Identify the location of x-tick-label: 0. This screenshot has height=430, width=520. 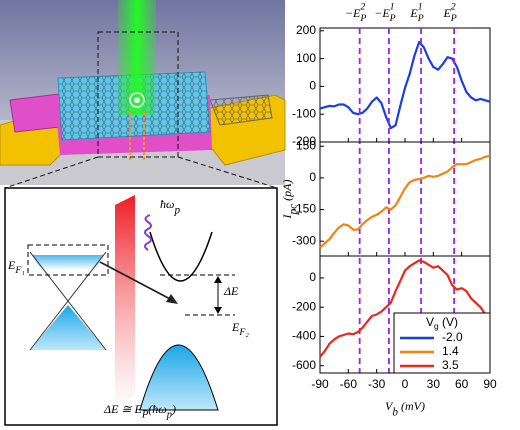
(405, 384).